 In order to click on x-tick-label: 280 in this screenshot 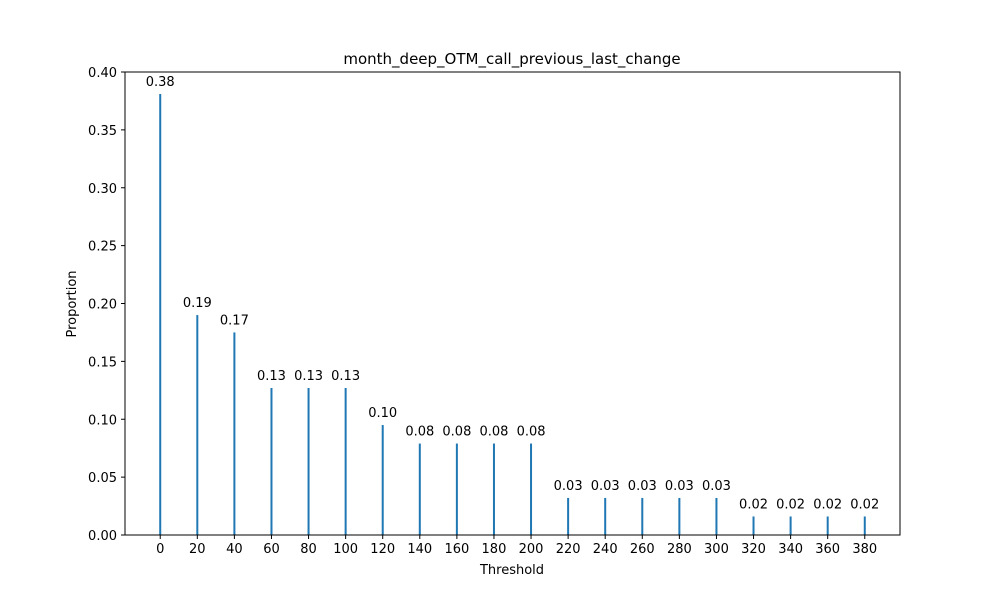, I will do `click(679, 549)`.